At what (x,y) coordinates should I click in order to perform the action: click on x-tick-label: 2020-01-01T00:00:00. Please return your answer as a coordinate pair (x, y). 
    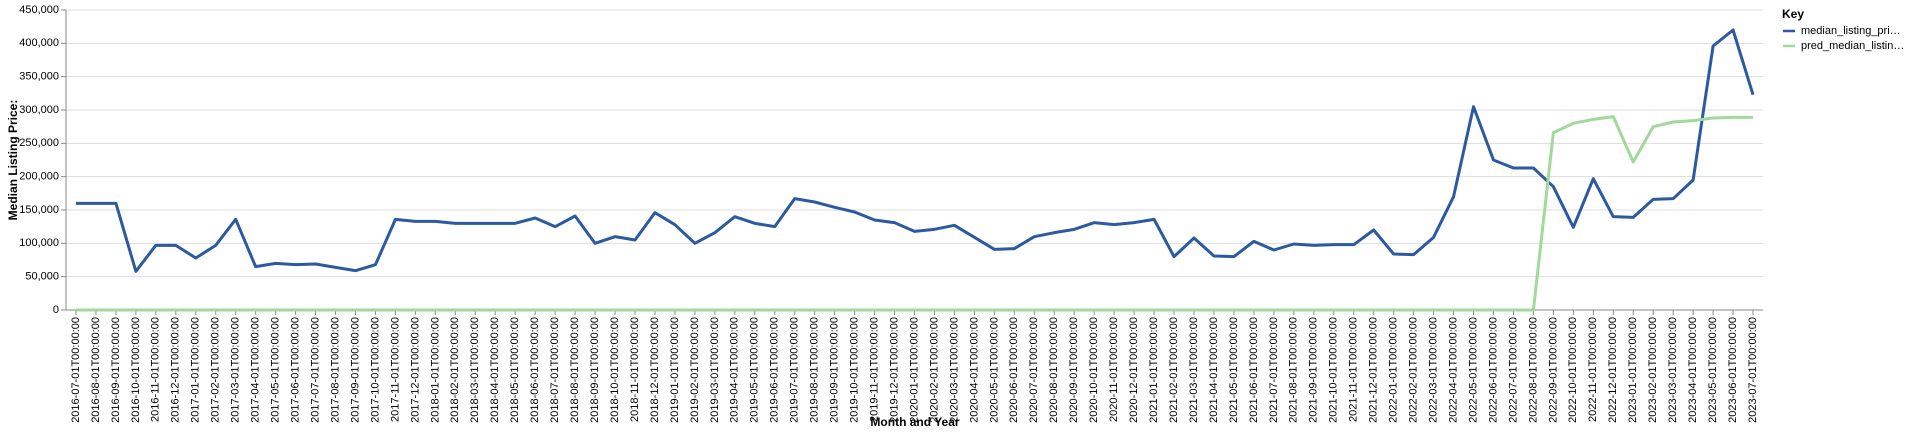
    Looking at the image, I should click on (914, 370).